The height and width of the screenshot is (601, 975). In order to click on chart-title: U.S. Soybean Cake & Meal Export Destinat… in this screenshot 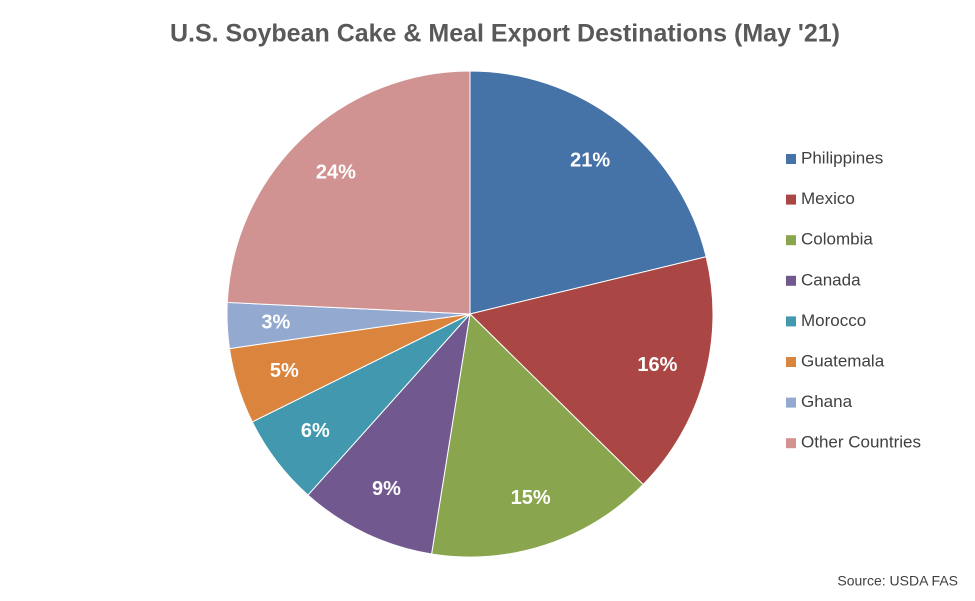, I will do `click(505, 34)`.